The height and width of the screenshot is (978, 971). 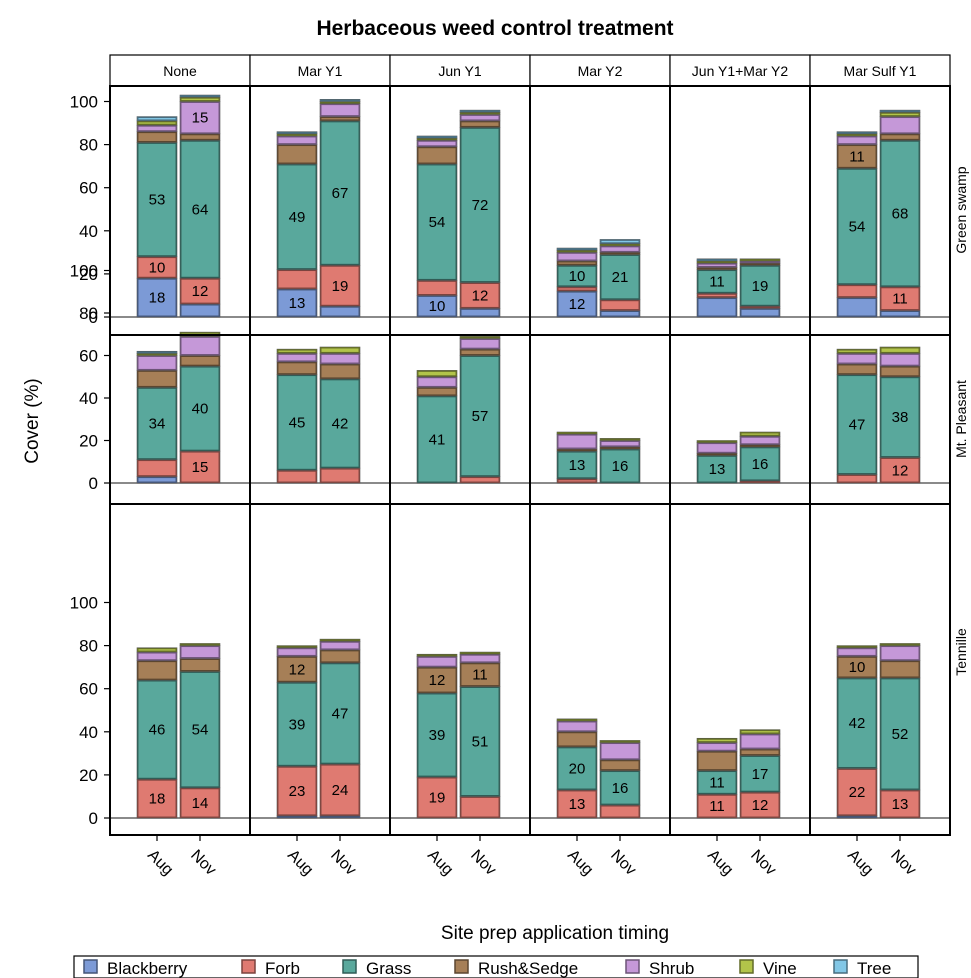 What do you see at coordinates (900, 371) in the screenshot?
I see `bar-segment-mt-pleasant-mar-sulf-y1-nov-rush-sedge` at bounding box center [900, 371].